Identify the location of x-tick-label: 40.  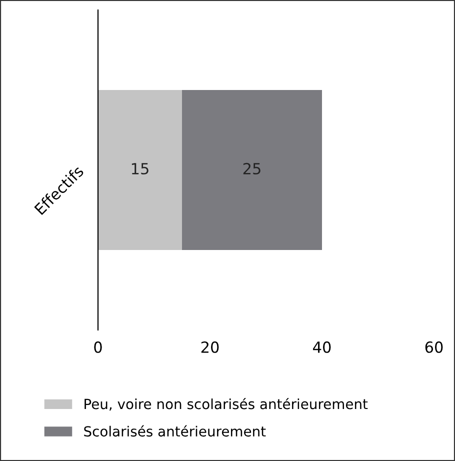
(322, 347).